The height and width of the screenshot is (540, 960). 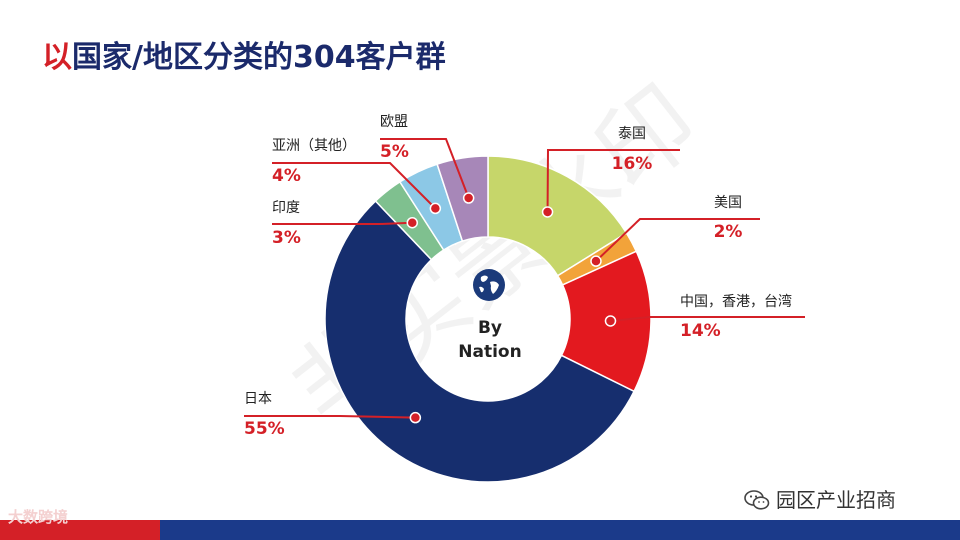 What do you see at coordinates (700, 331) in the screenshot?
I see `slice-percent-label: 14%` at bounding box center [700, 331].